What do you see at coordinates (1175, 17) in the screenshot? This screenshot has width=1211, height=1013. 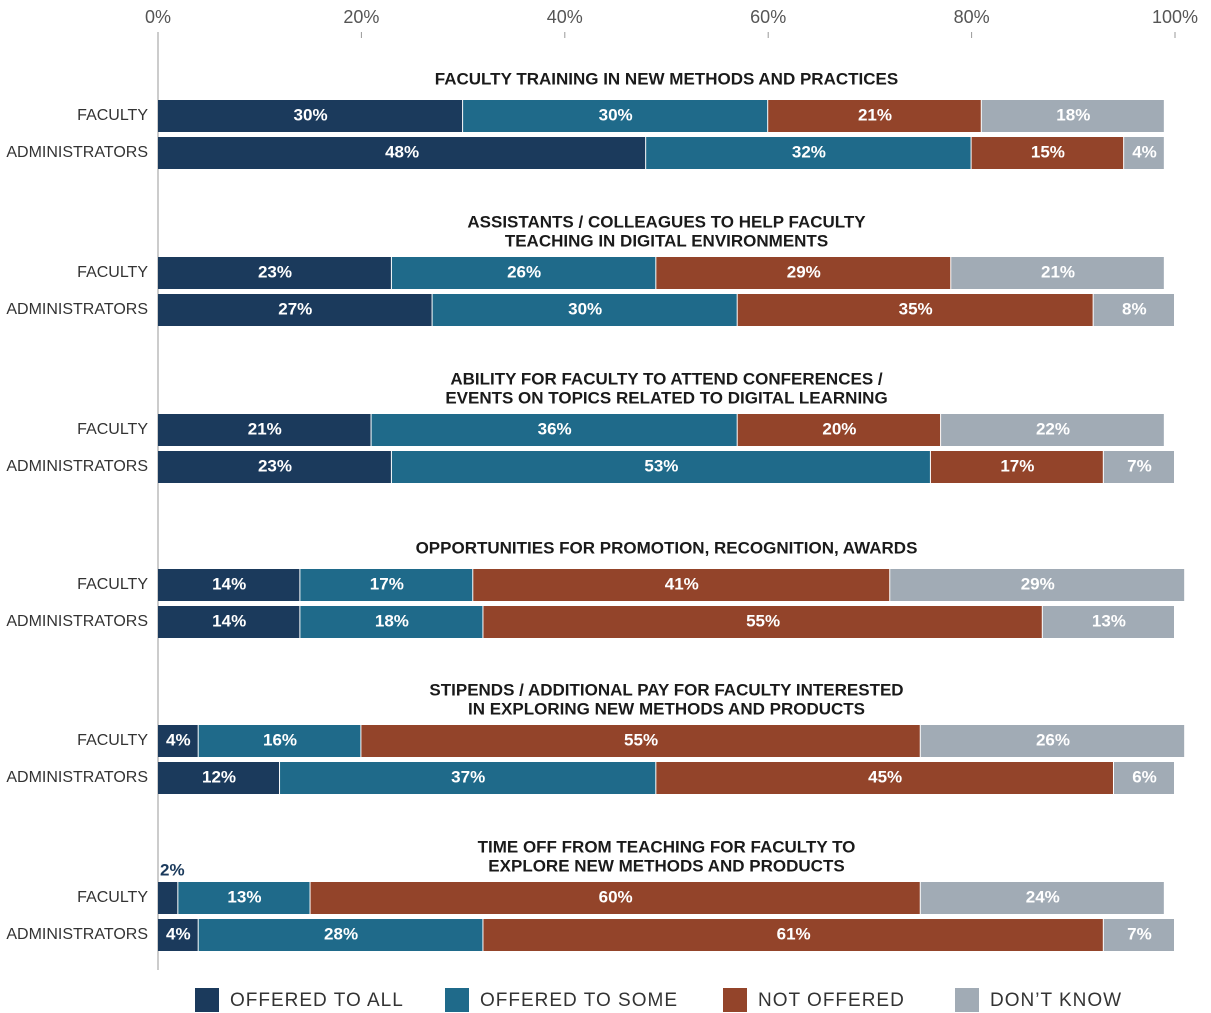 I see `x-tick-label: 100%` at bounding box center [1175, 17].